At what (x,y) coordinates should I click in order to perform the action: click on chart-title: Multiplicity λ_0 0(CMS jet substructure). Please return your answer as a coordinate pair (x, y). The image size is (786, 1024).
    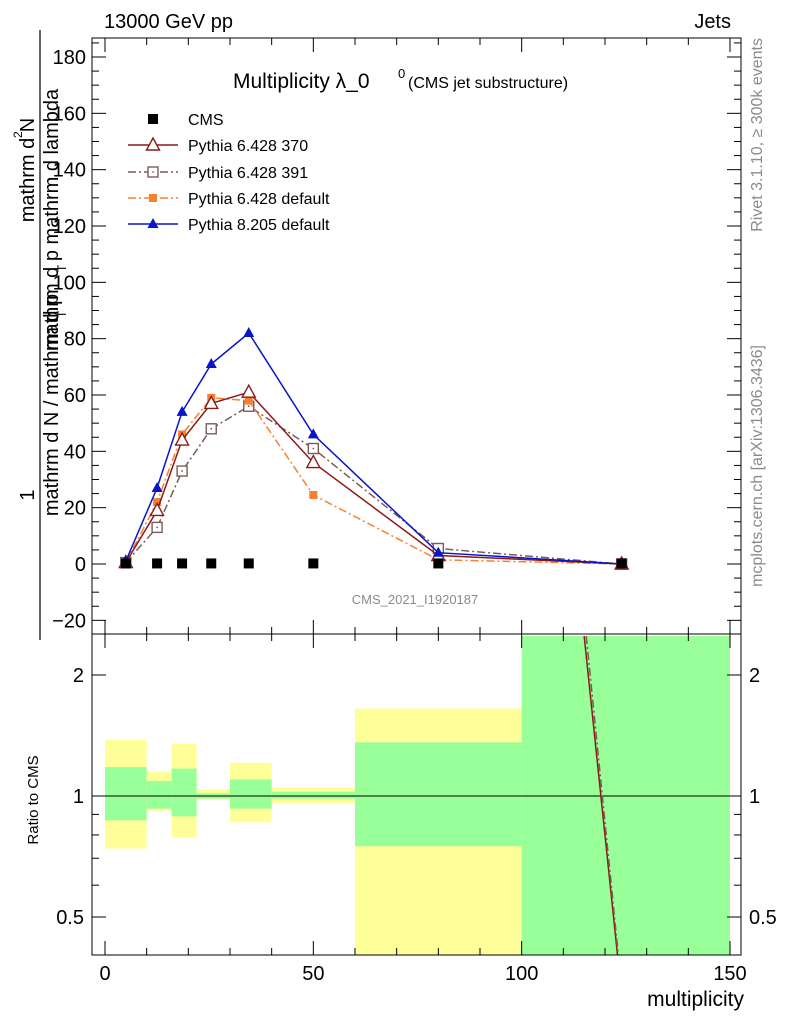
    Looking at the image, I should click on (400, 79).